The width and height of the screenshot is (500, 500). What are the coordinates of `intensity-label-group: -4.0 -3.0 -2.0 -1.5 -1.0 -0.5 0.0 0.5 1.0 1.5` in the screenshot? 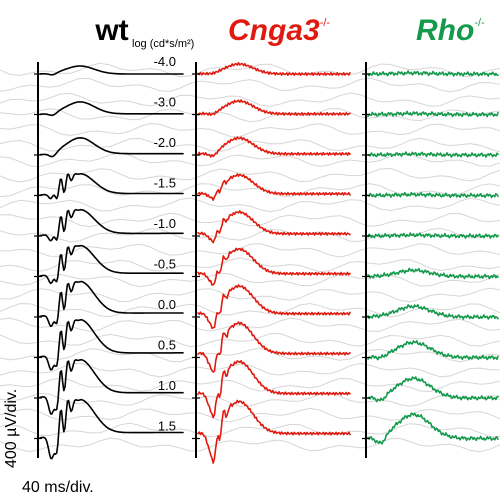 It's located at (165, 244).